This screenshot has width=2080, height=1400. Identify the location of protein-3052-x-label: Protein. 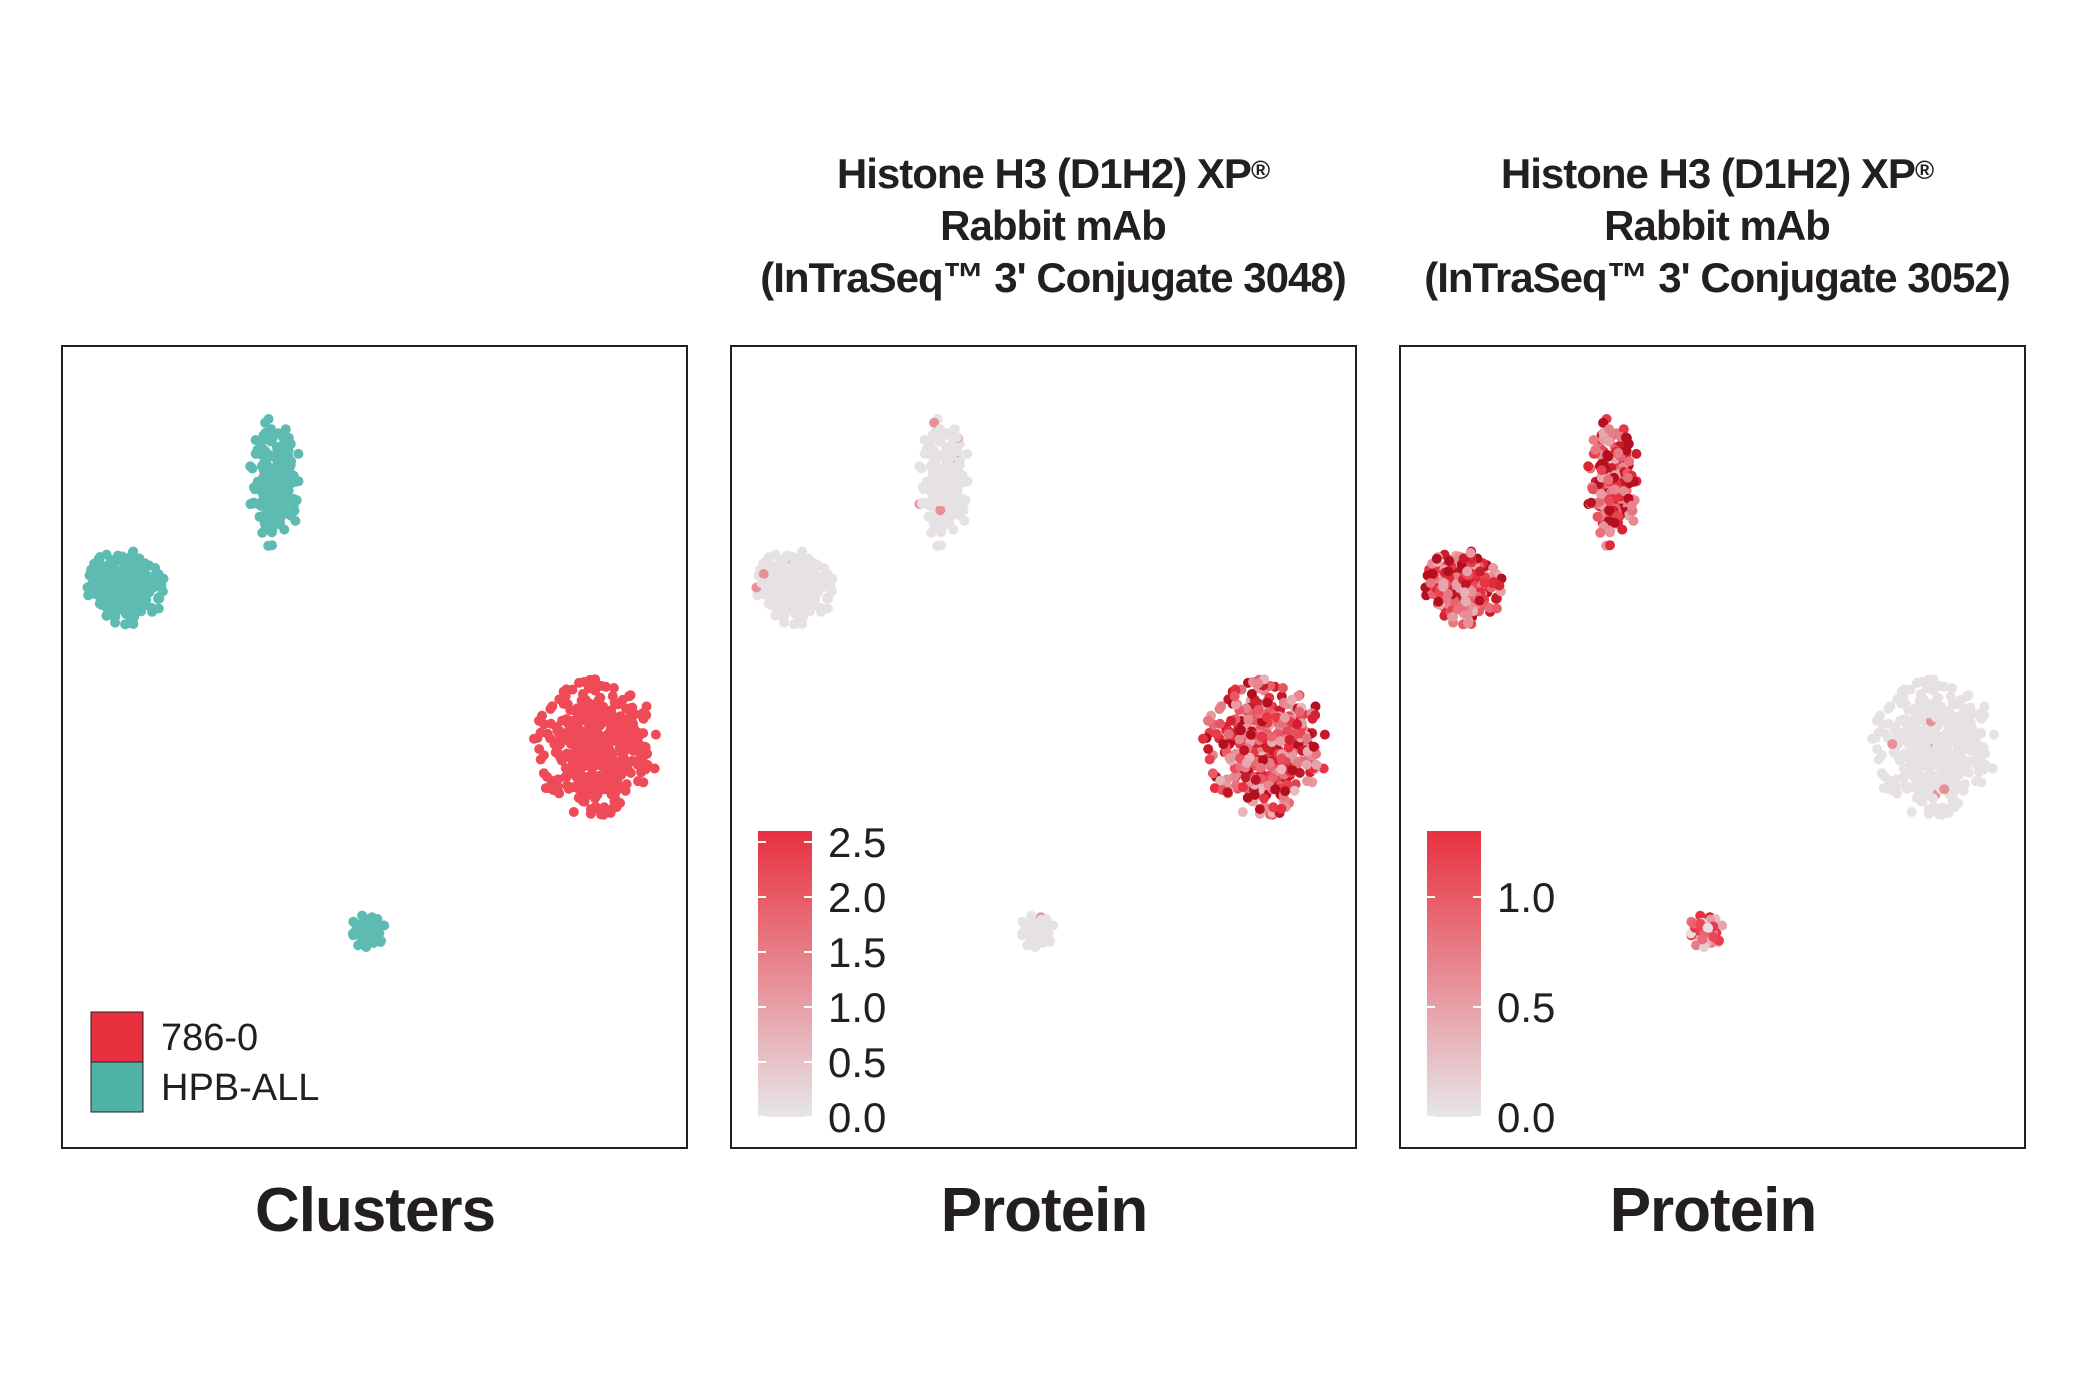
(1713, 1210).